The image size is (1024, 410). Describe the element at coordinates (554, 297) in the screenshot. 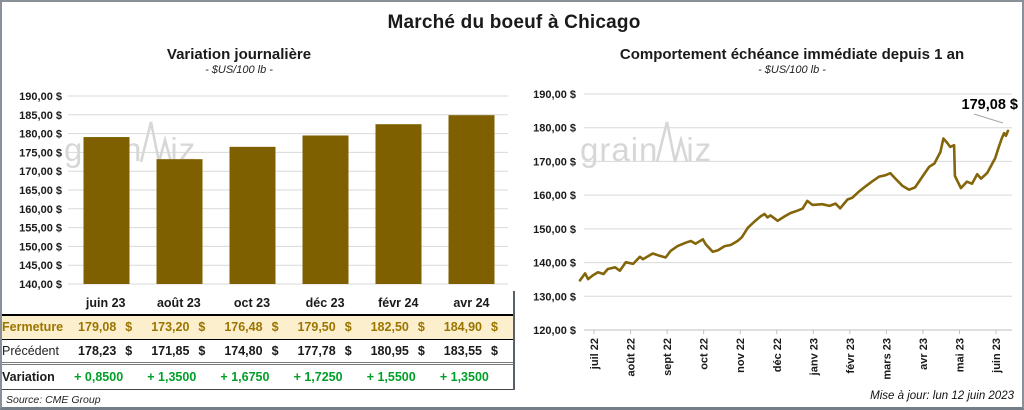

I see `y-axis-tick-label: 130,00 $` at that location.